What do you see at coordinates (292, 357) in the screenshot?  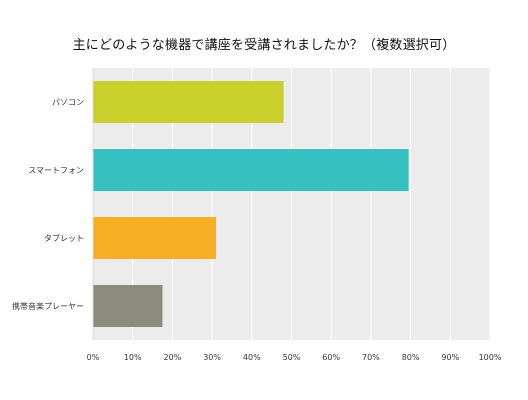 I see `x-tick-label: 50%` at bounding box center [292, 357].